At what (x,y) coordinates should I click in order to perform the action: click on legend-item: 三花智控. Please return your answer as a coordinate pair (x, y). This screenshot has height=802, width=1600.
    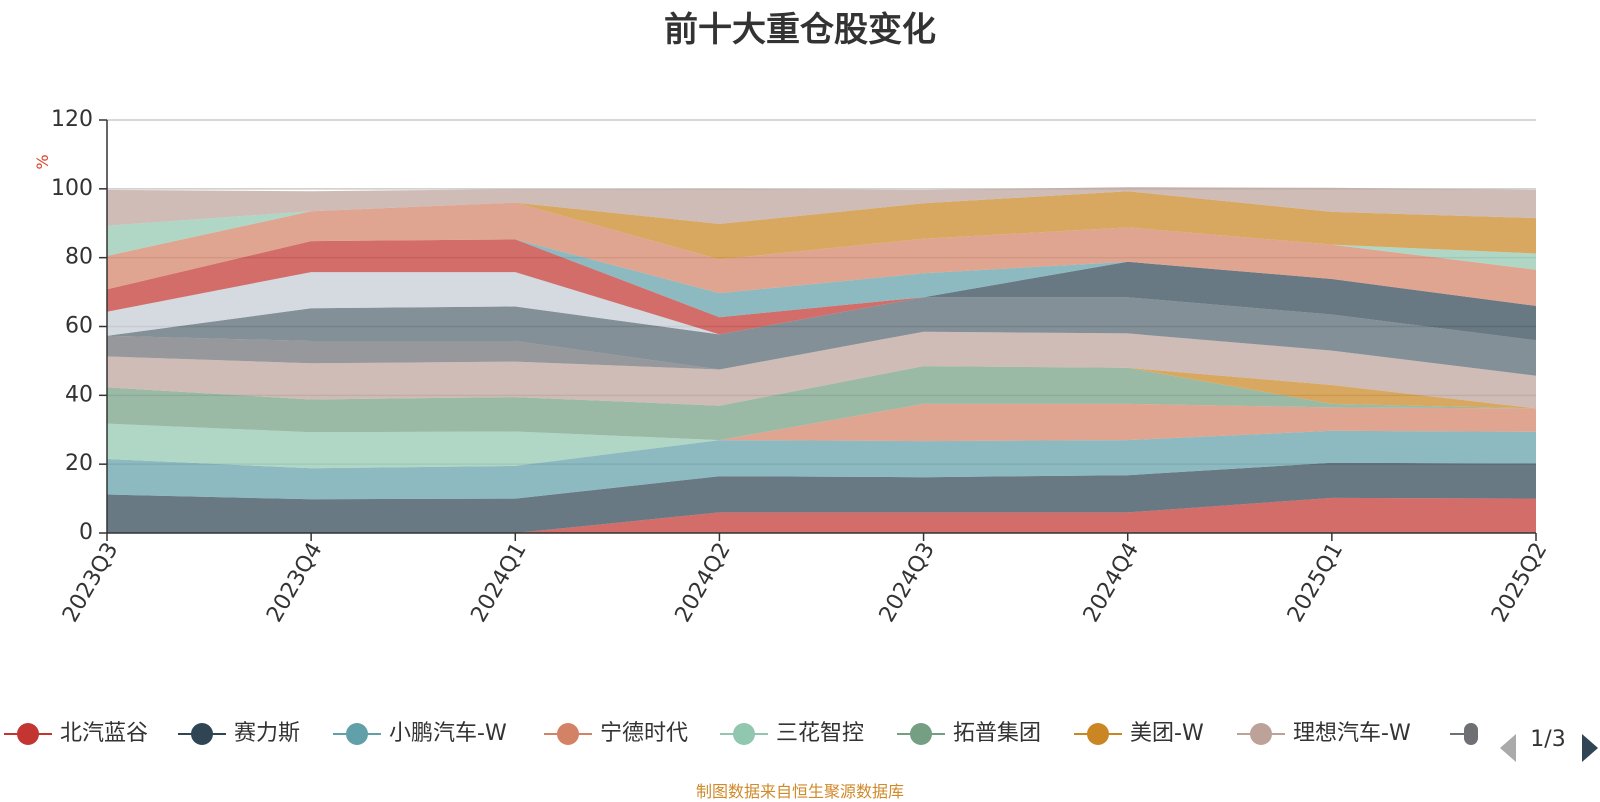
    Looking at the image, I should click on (792, 733).